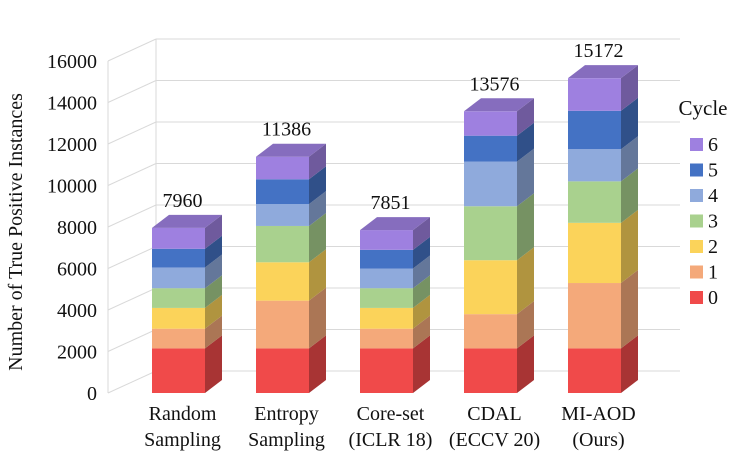 The width and height of the screenshot is (736, 460). I want to click on category-label: (ICLR 18), so click(391, 440).